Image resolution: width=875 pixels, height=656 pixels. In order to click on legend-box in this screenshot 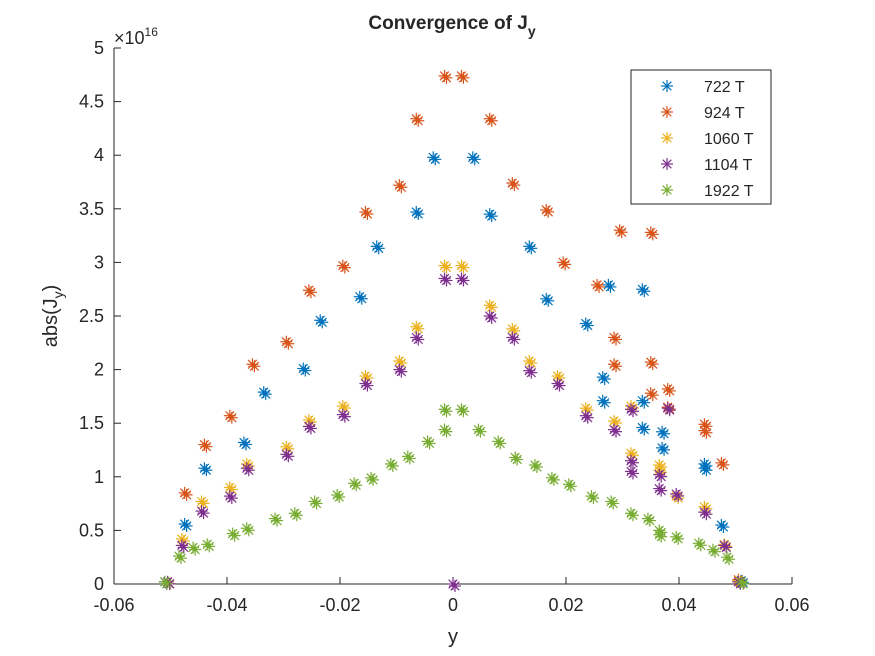, I will do `click(701, 137)`.